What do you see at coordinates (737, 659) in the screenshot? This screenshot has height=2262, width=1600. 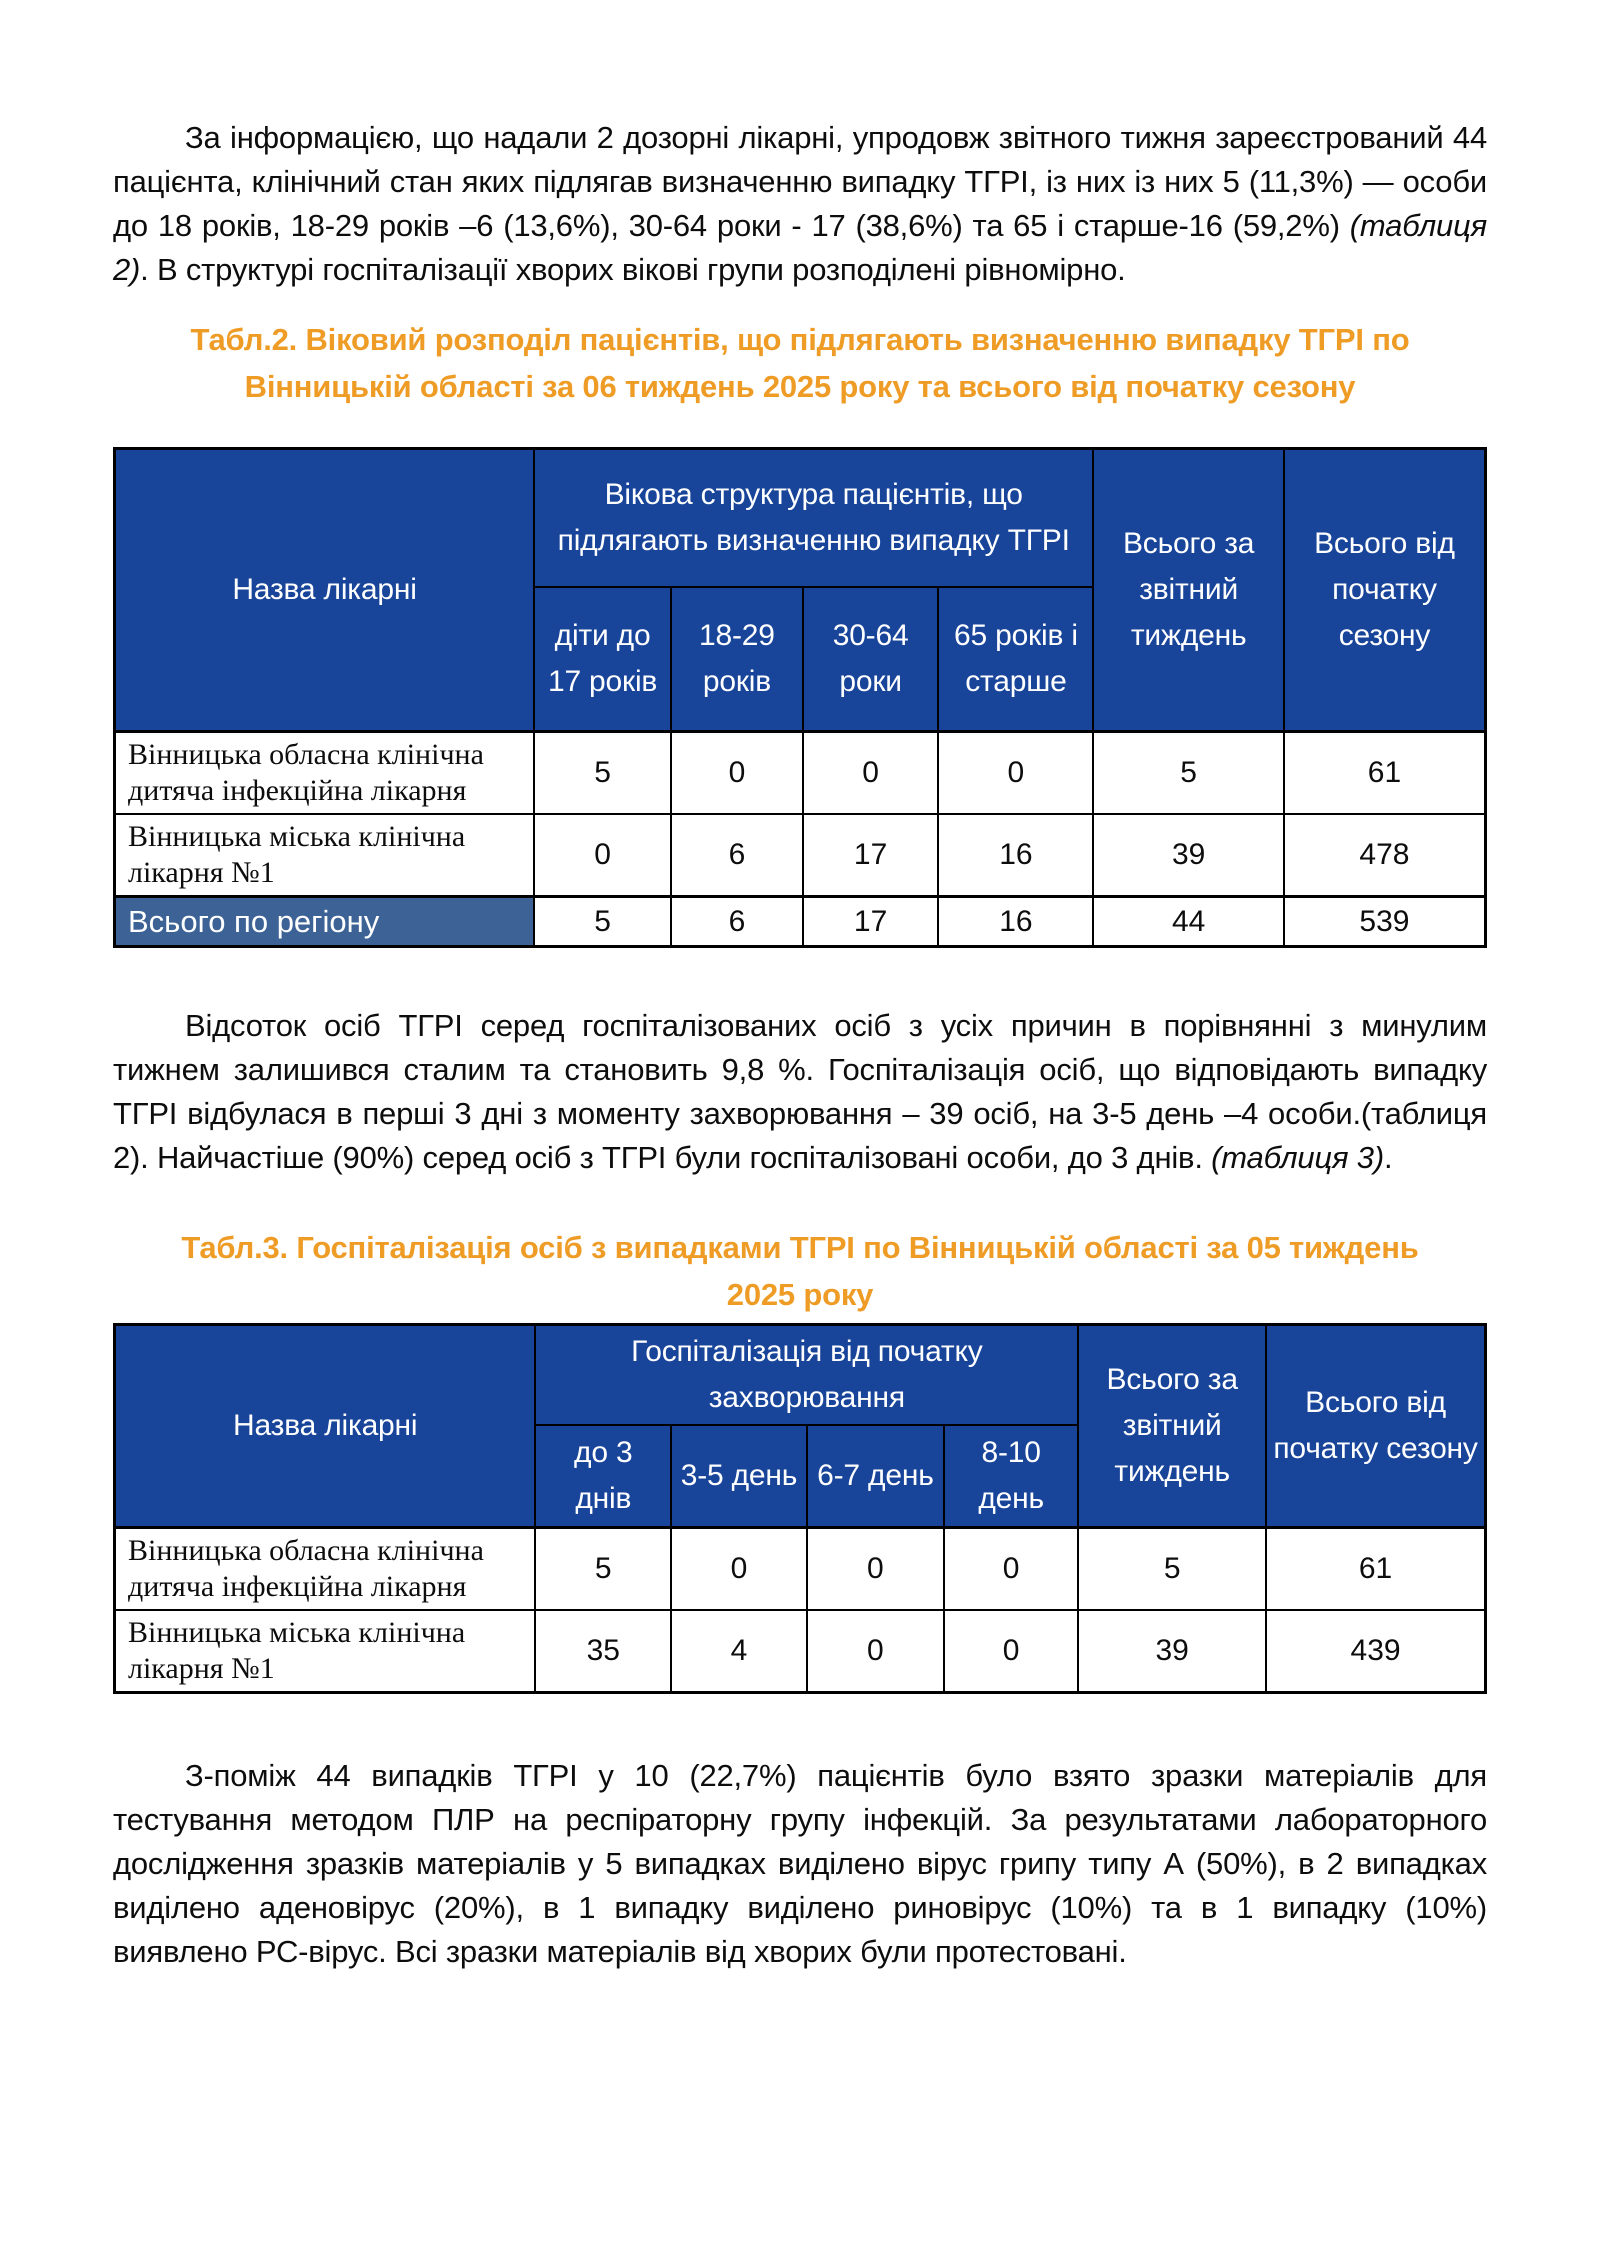 I see `table2-col-header-age-18-29: 18-29 років` at bounding box center [737, 659].